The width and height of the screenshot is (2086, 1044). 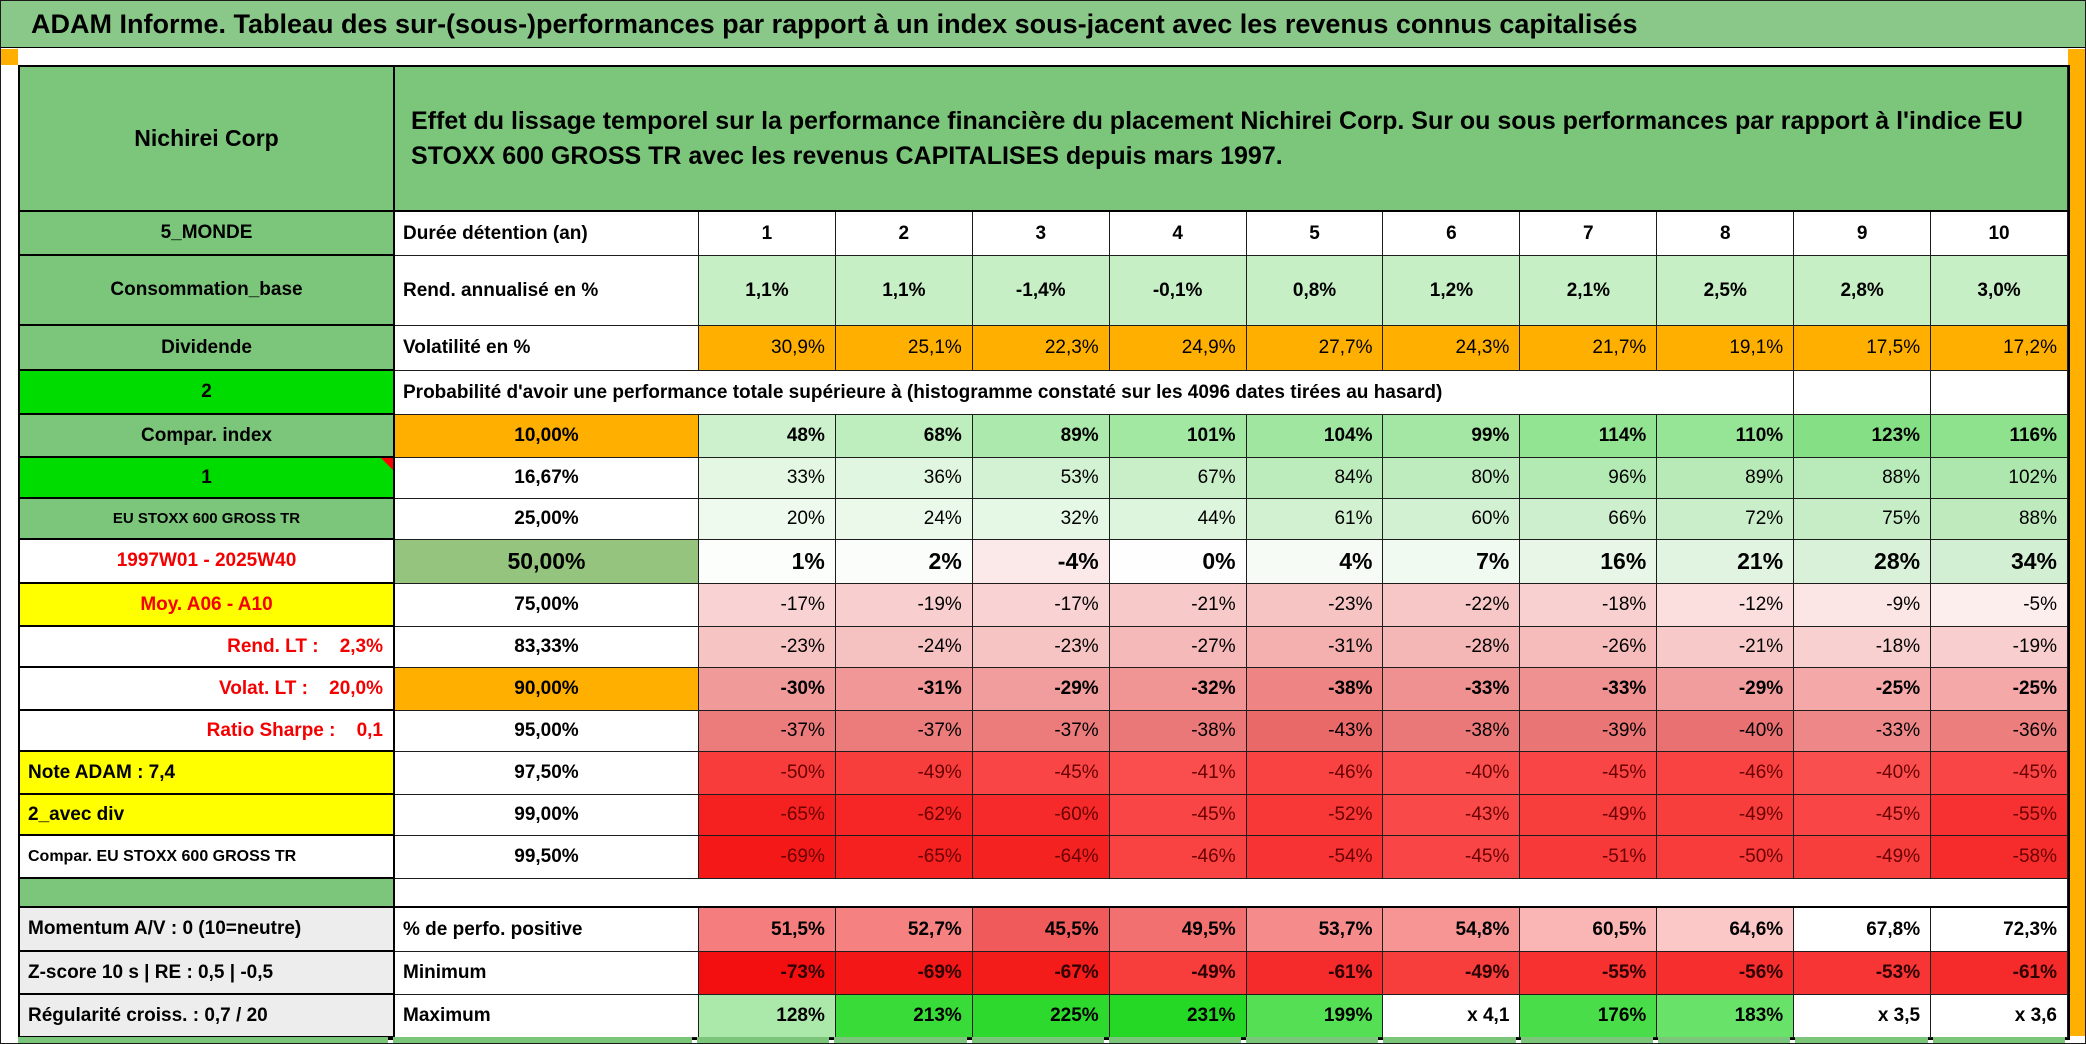 I want to click on cell-rend-9: 2,8%, so click(x=1863, y=291).